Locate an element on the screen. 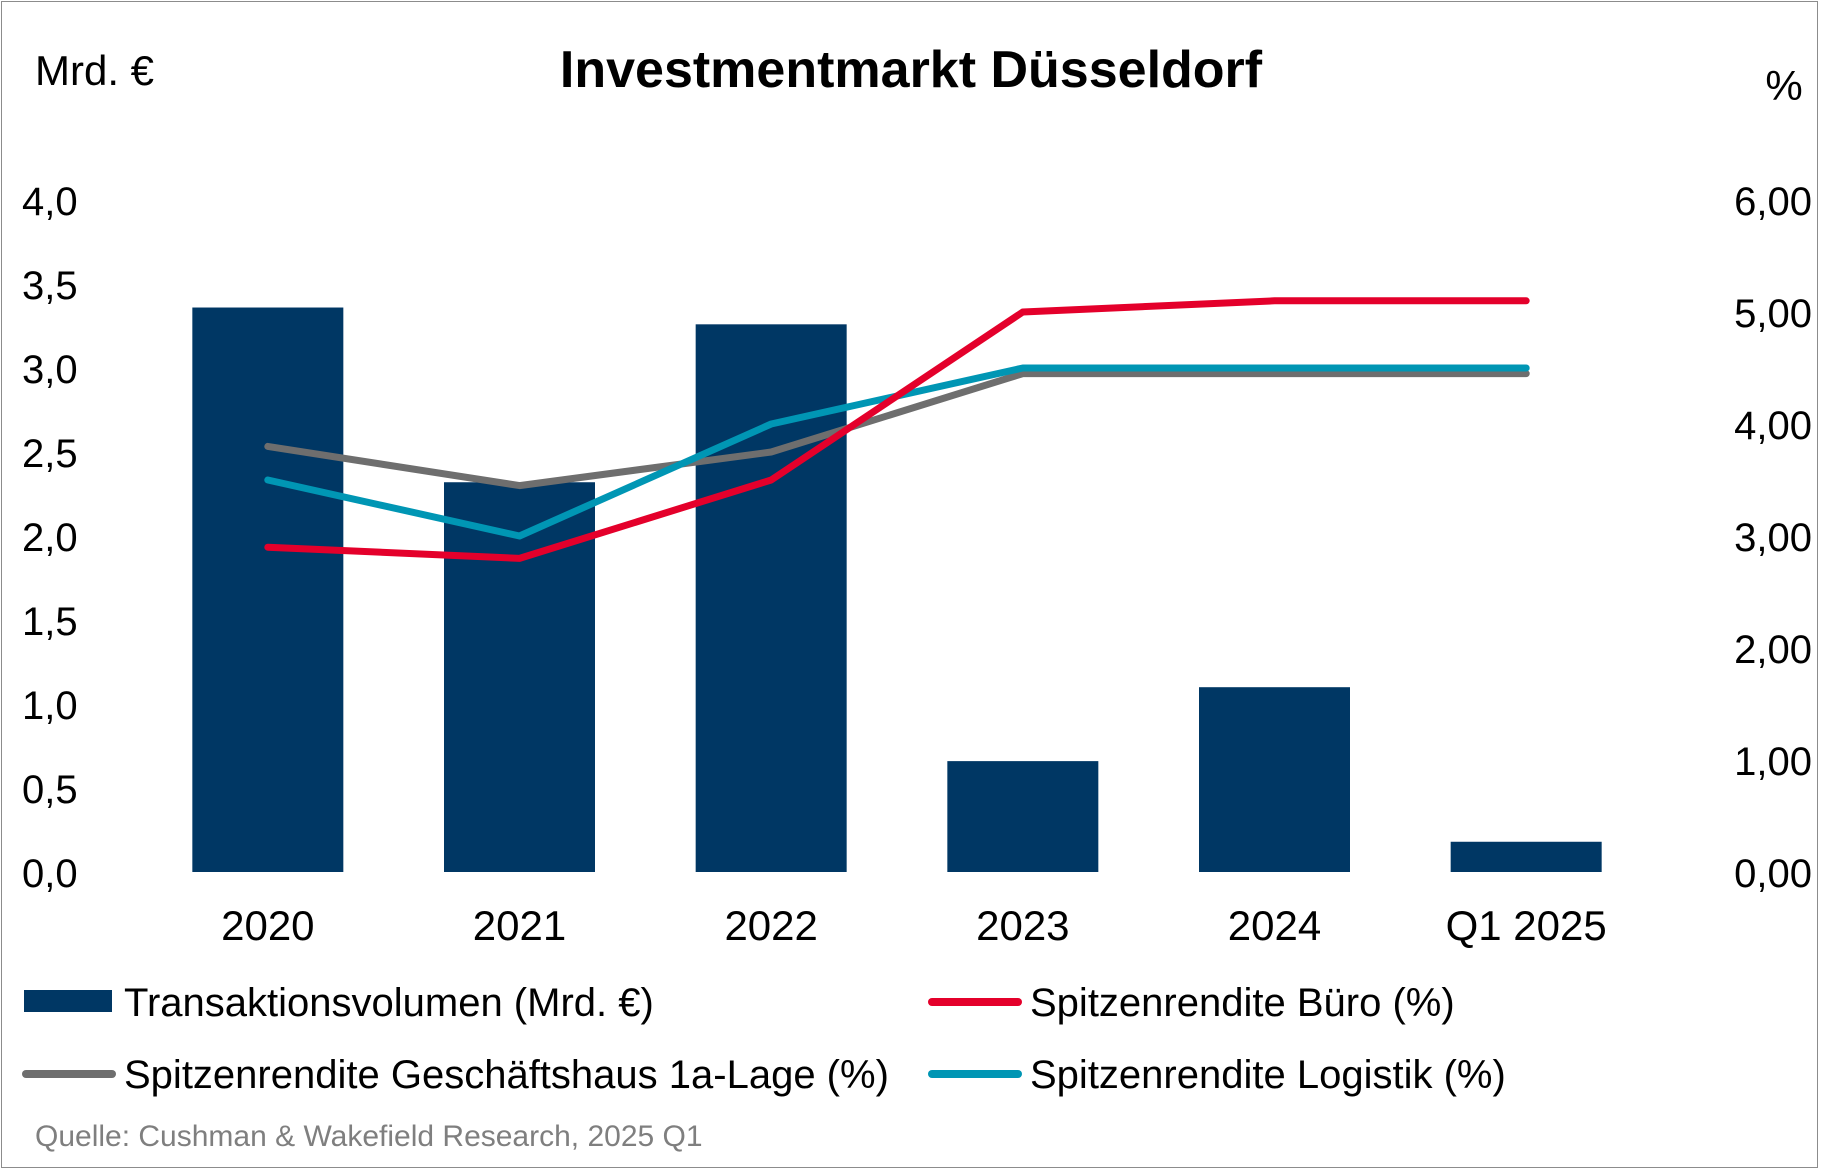  legend-label: Transaktionsvolumen (Mrd. €) is located at coordinates (389, 1003).